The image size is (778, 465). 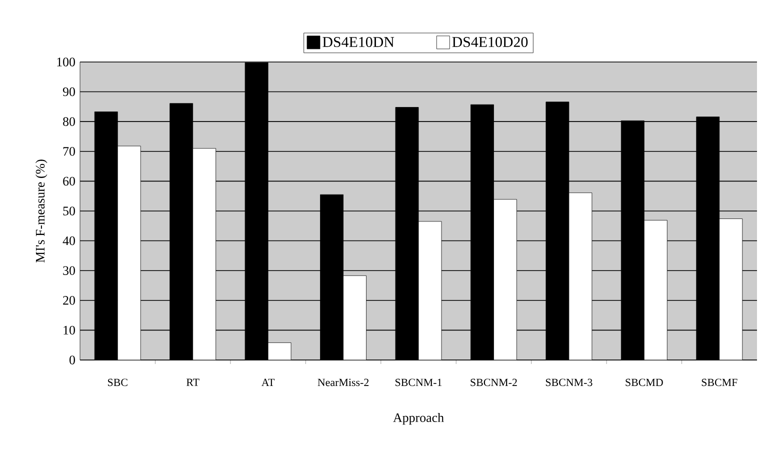 What do you see at coordinates (69, 181) in the screenshot?
I see `y-tick-label: 60` at bounding box center [69, 181].